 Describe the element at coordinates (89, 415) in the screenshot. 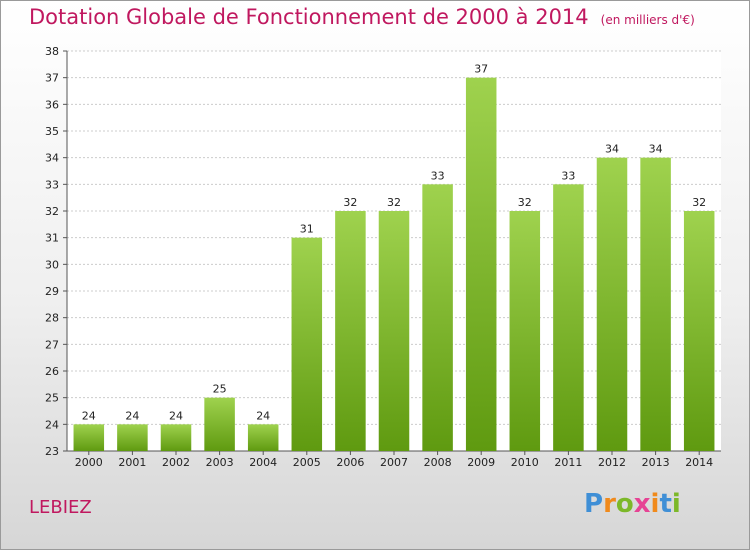

I see `data-label-2000: 24` at that location.